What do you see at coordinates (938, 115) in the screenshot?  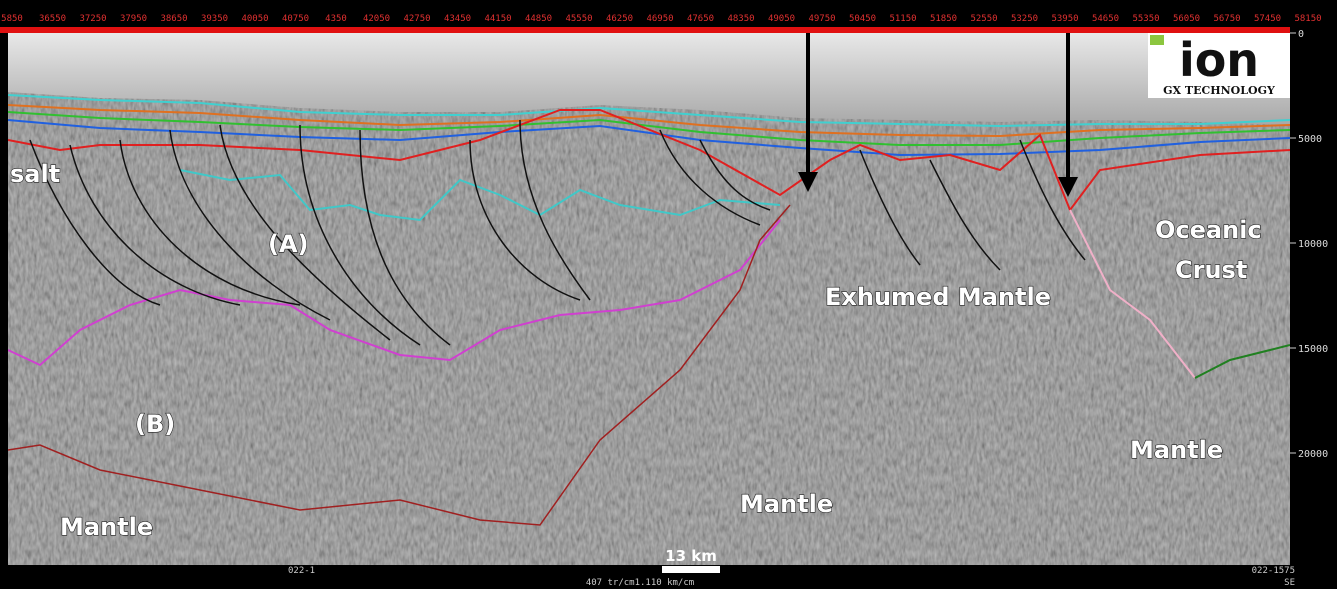 I see `arrows` at bounding box center [938, 115].